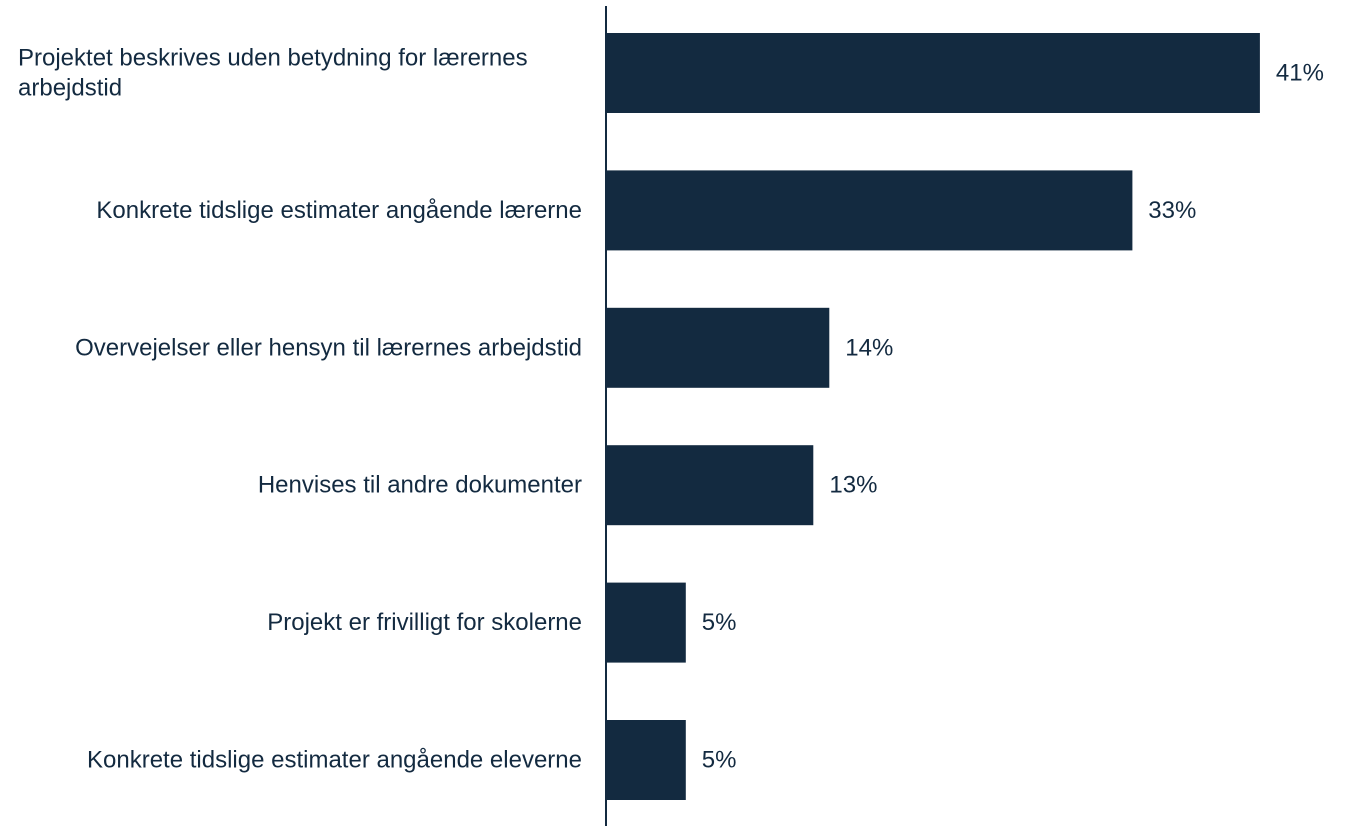  Describe the element at coordinates (70, 88) in the screenshot. I see `category-label-1-line-2: arbejdstid` at that location.